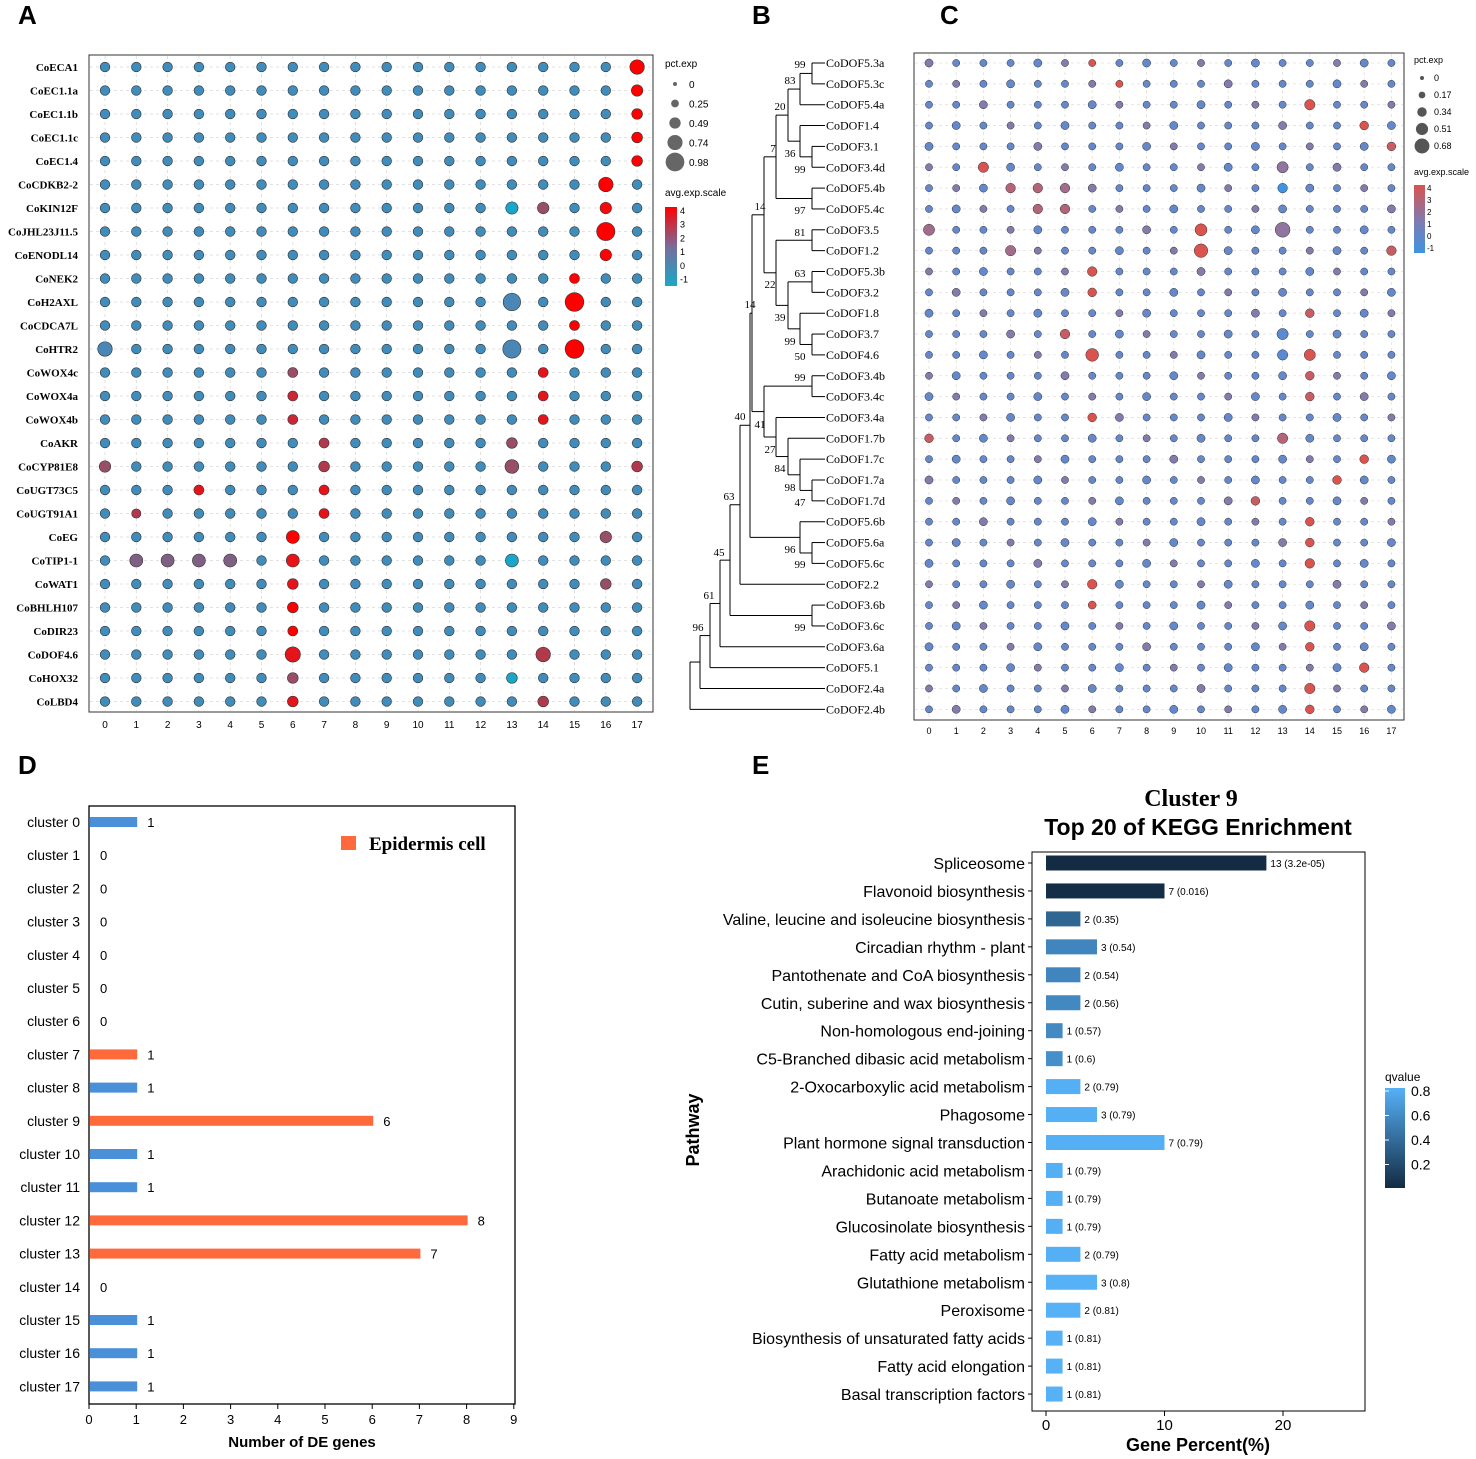  I want to click on panel-c-colorbar-tick: 3, so click(1429, 200).